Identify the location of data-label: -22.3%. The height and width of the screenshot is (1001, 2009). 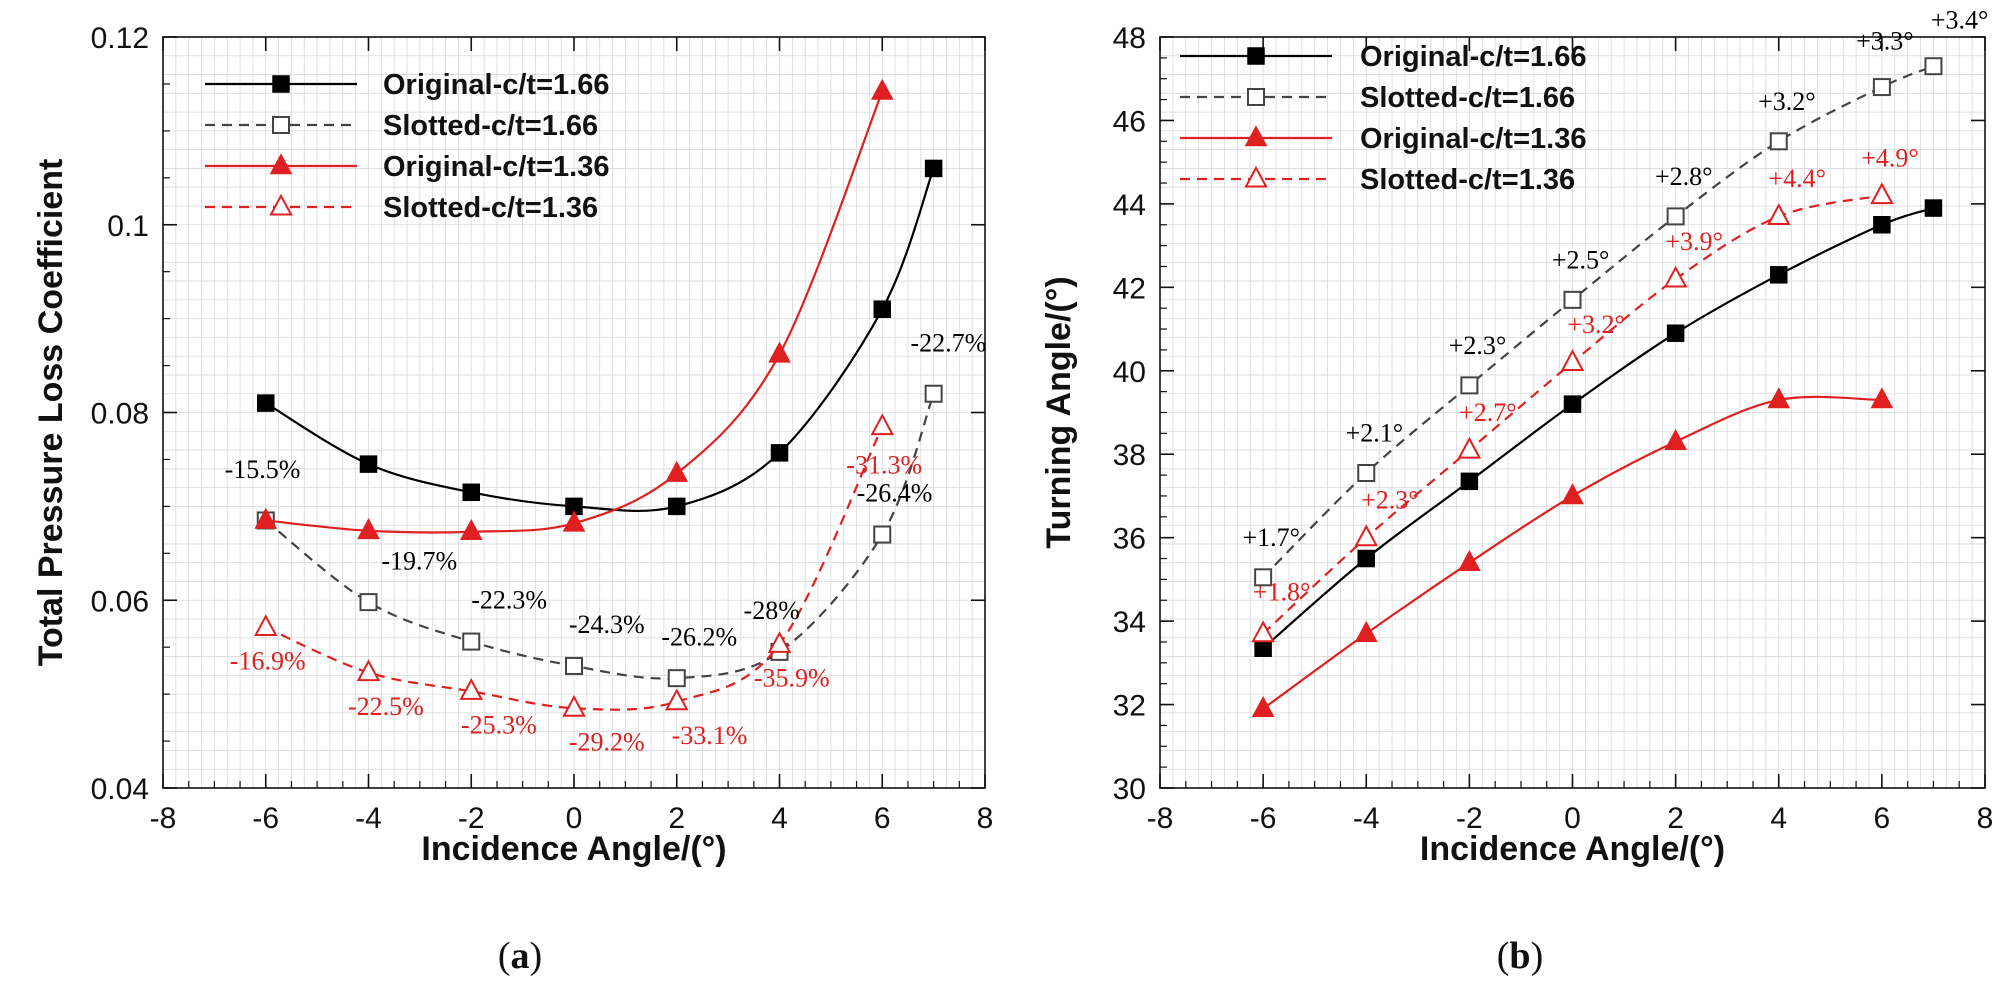
(509, 600).